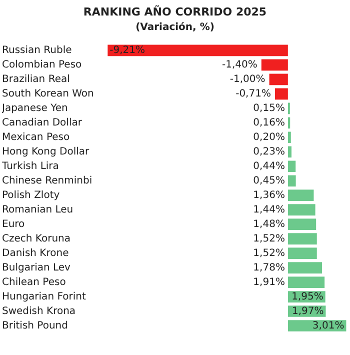  I want to click on data-label: -0,71%, so click(253, 94).